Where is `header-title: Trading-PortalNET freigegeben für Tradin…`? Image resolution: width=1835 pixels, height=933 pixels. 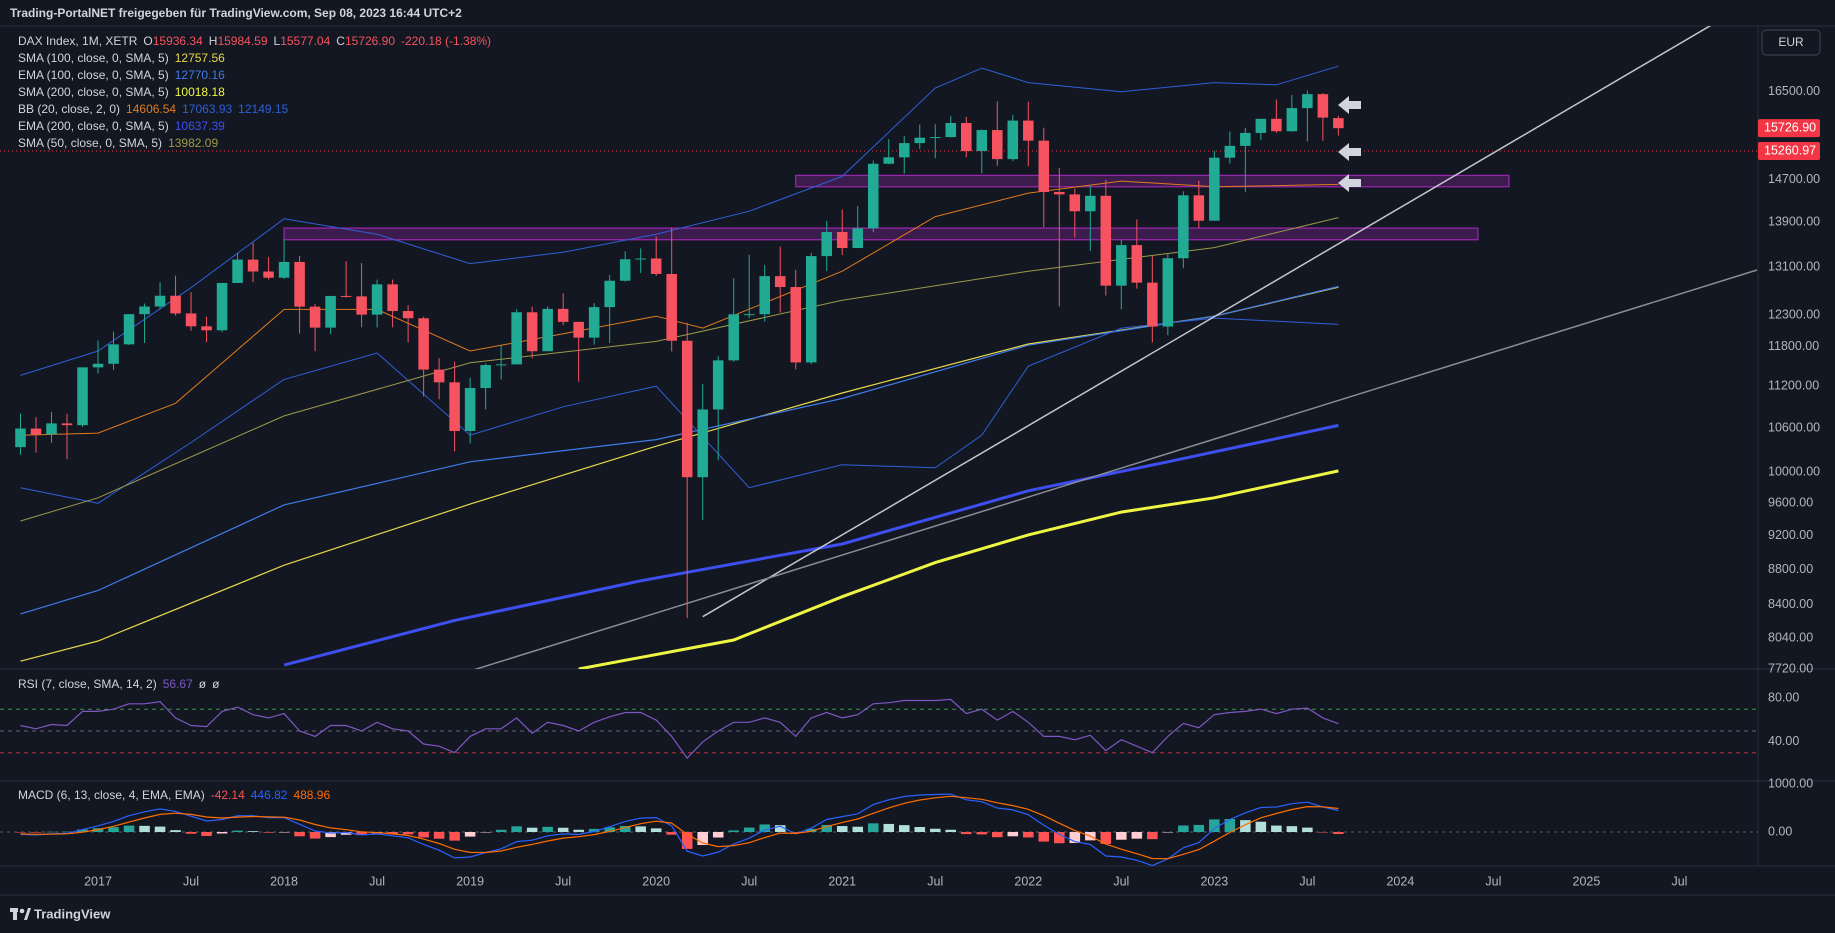
header-title: Trading-PortalNET freigegeben für Tradin… is located at coordinates (236, 13).